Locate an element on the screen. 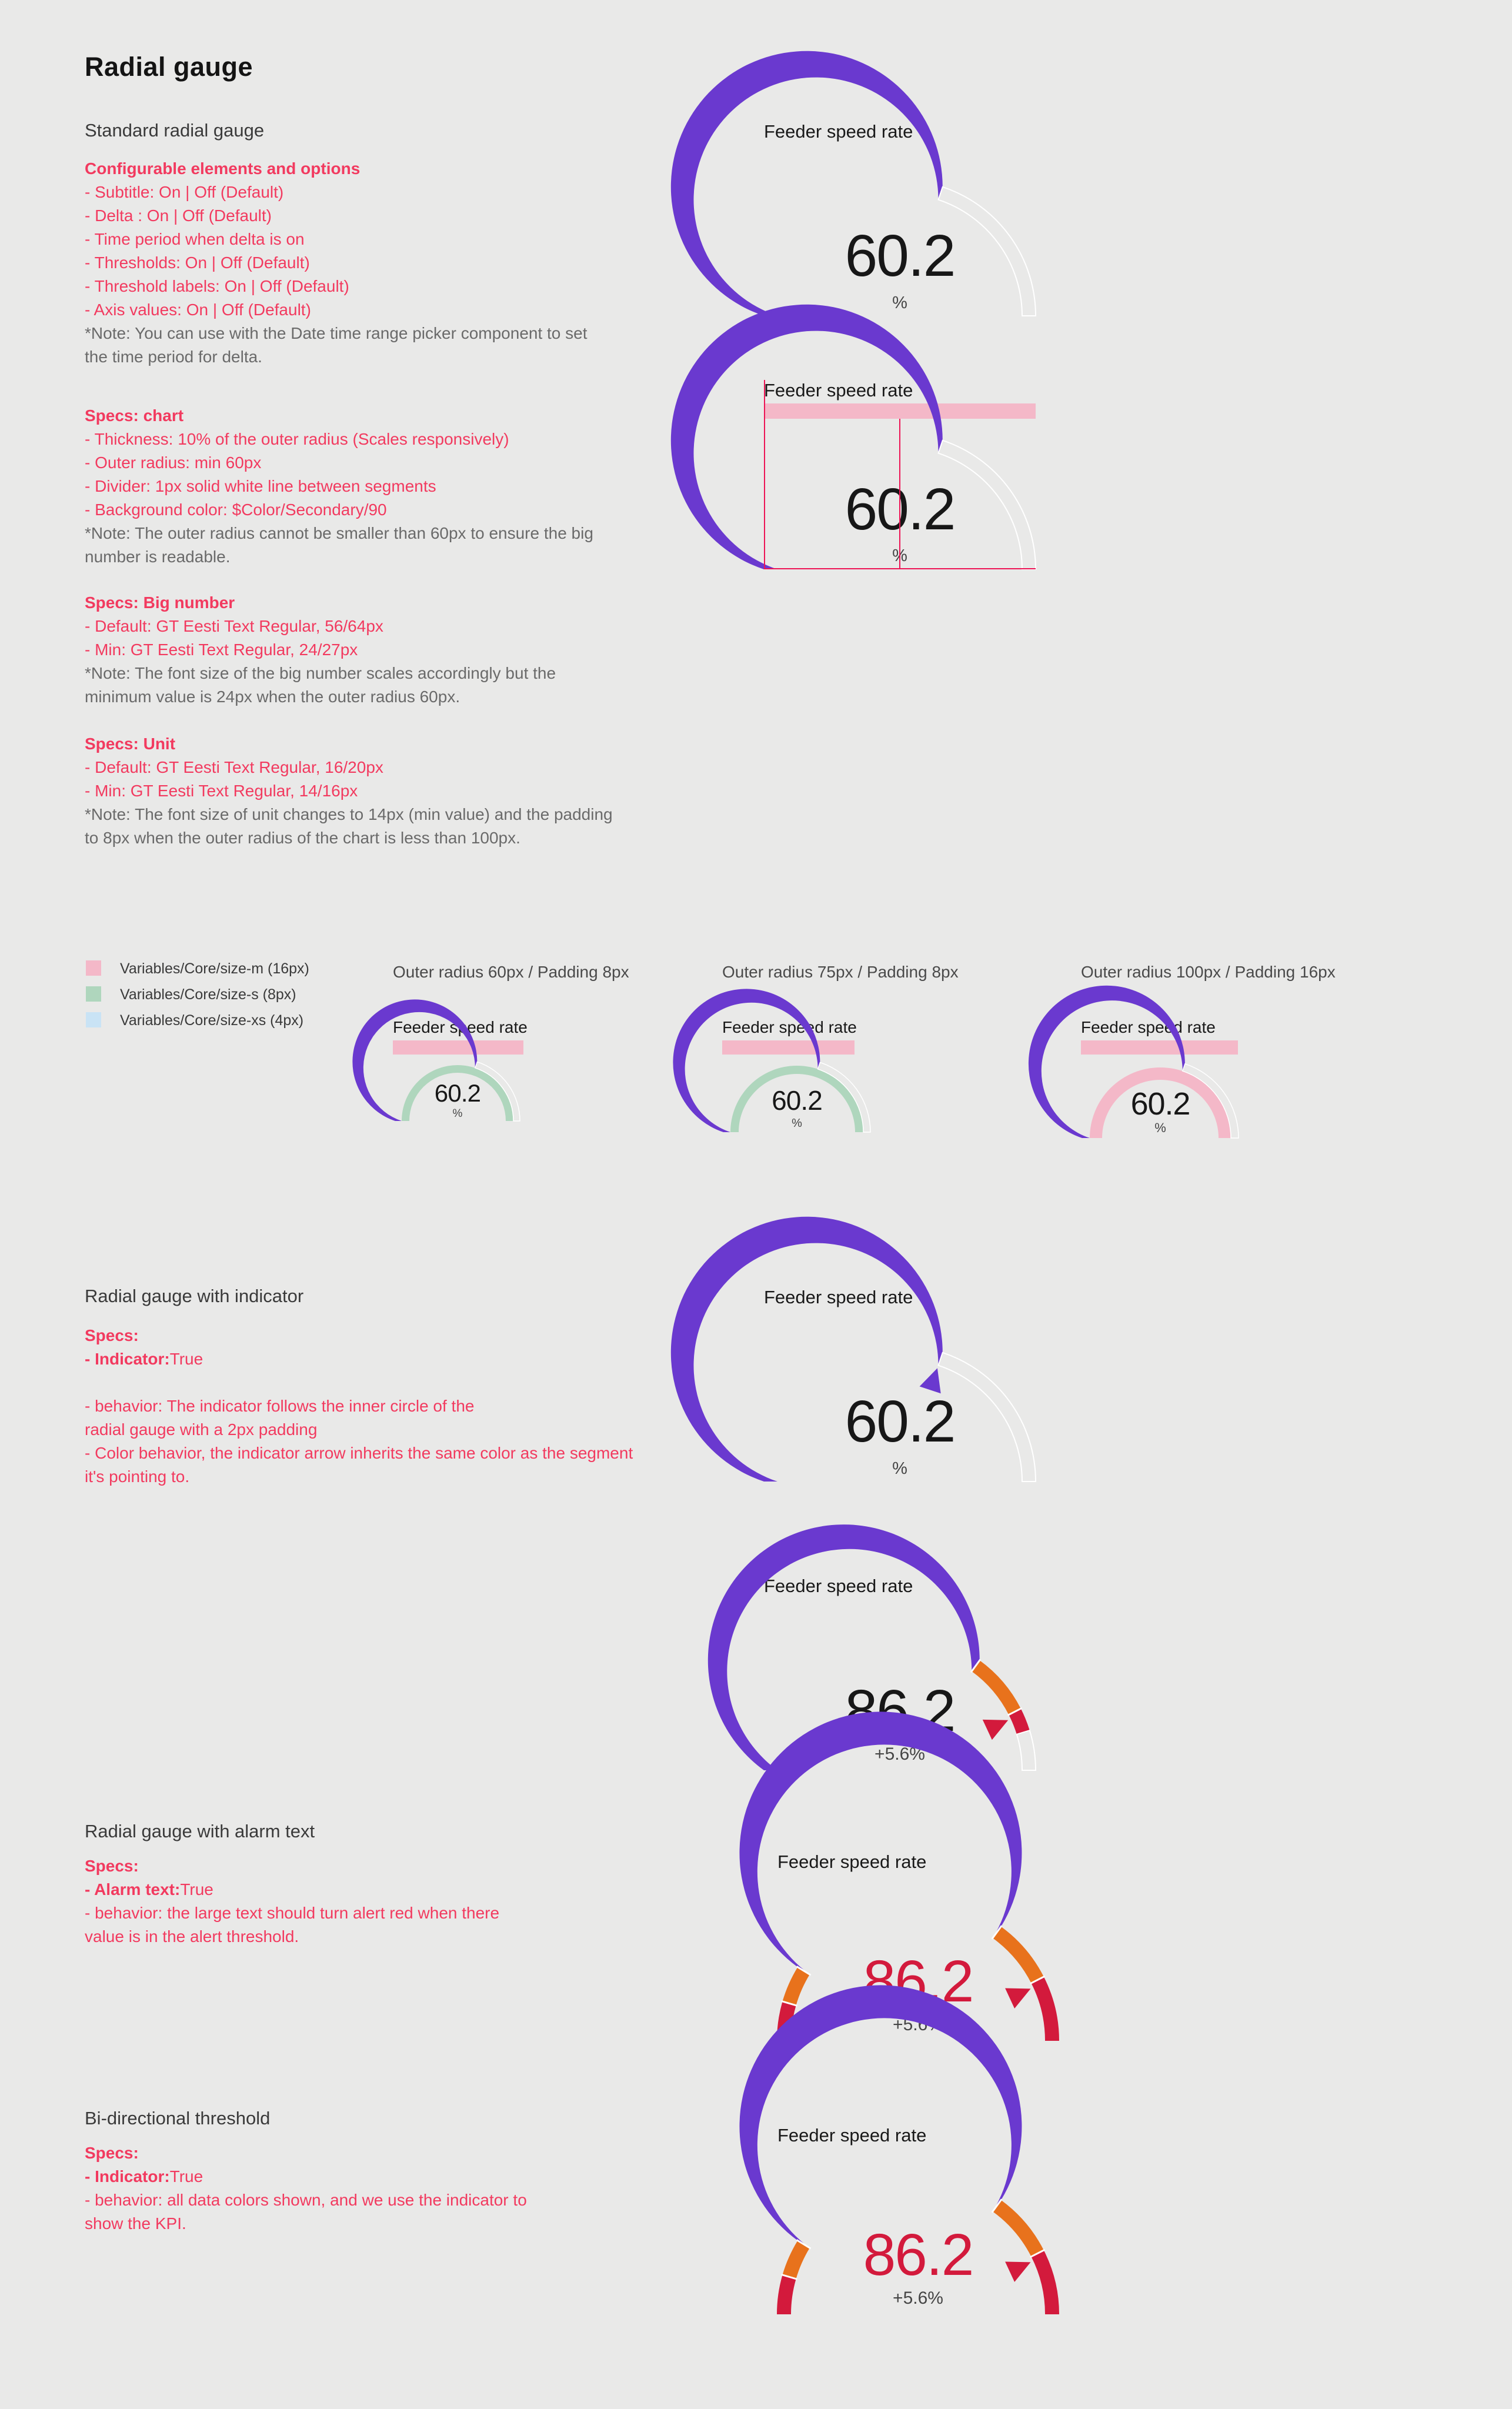 The height and width of the screenshot is (2409, 1512). spec-line: radial gauge with a 2px padding is located at coordinates (201, 1429).